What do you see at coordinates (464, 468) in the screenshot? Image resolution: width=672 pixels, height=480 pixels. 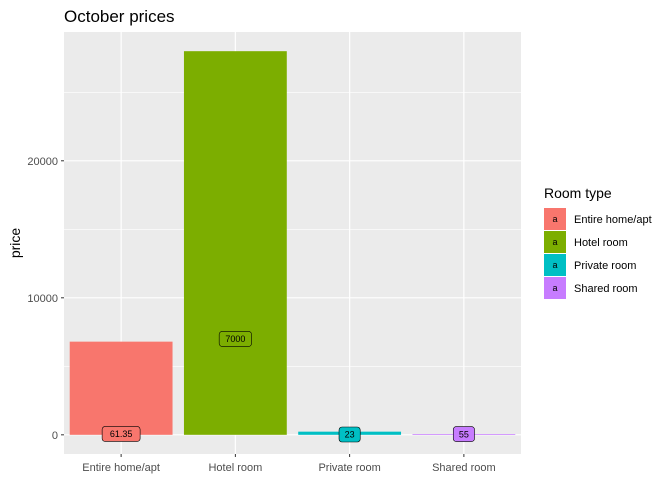 I see `x-tick-label: Shared room` at bounding box center [464, 468].